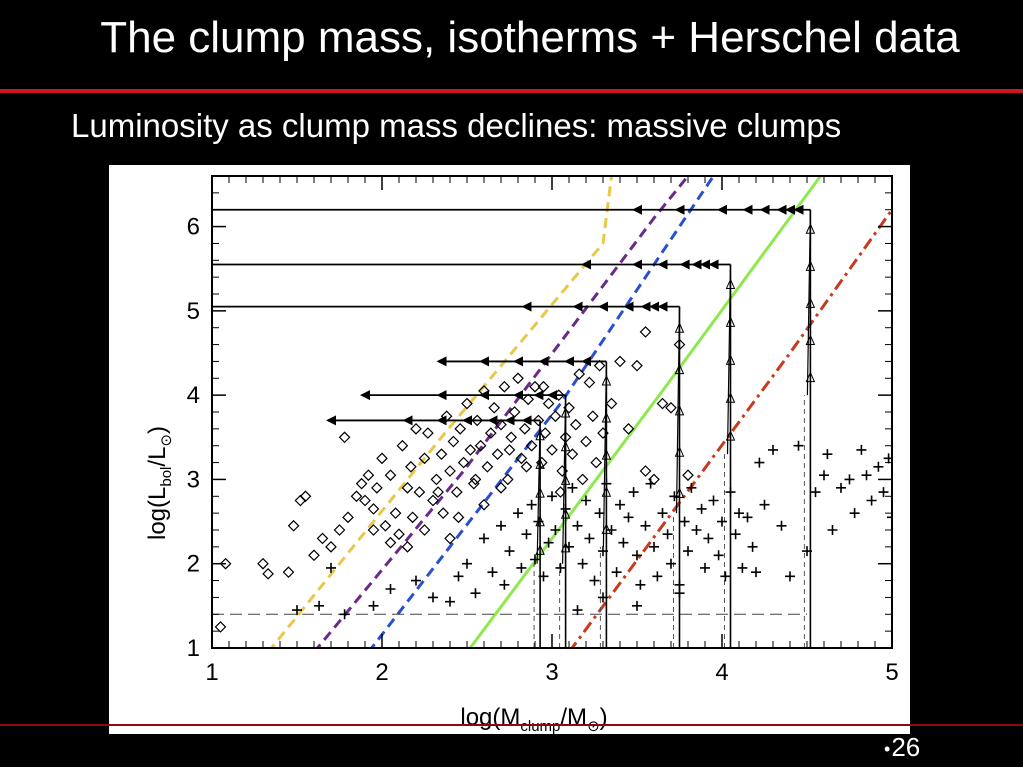 The height and width of the screenshot is (767, 1023). What do you see at coordinates (193, 395) in the screenshot?
I see `y-tick-label: 4` at bounding box center [193, 395].